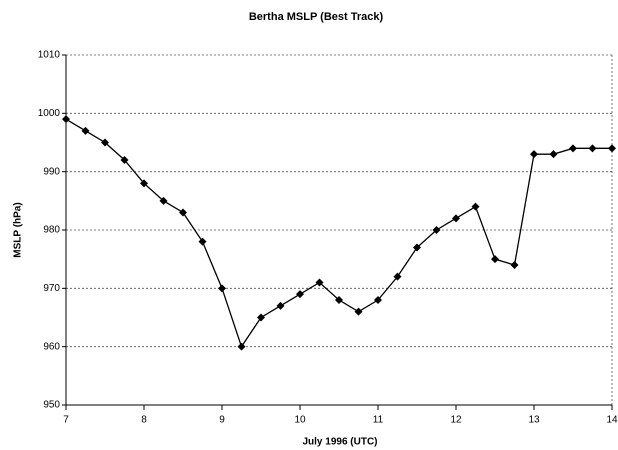  What do you see at coordinates (612, 420) in the screenshot?
I see `x-tick-label: 14` at bounding box center [612, 420].